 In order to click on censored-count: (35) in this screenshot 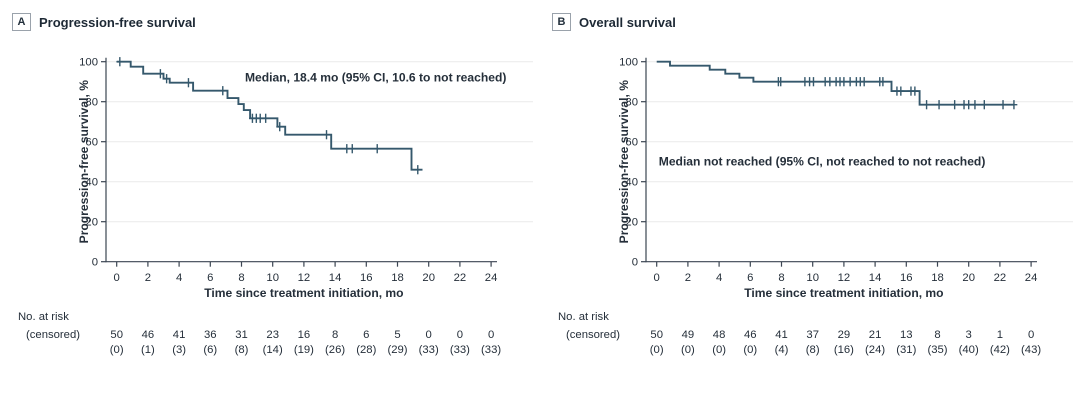, I will do `click(937, 350)`.